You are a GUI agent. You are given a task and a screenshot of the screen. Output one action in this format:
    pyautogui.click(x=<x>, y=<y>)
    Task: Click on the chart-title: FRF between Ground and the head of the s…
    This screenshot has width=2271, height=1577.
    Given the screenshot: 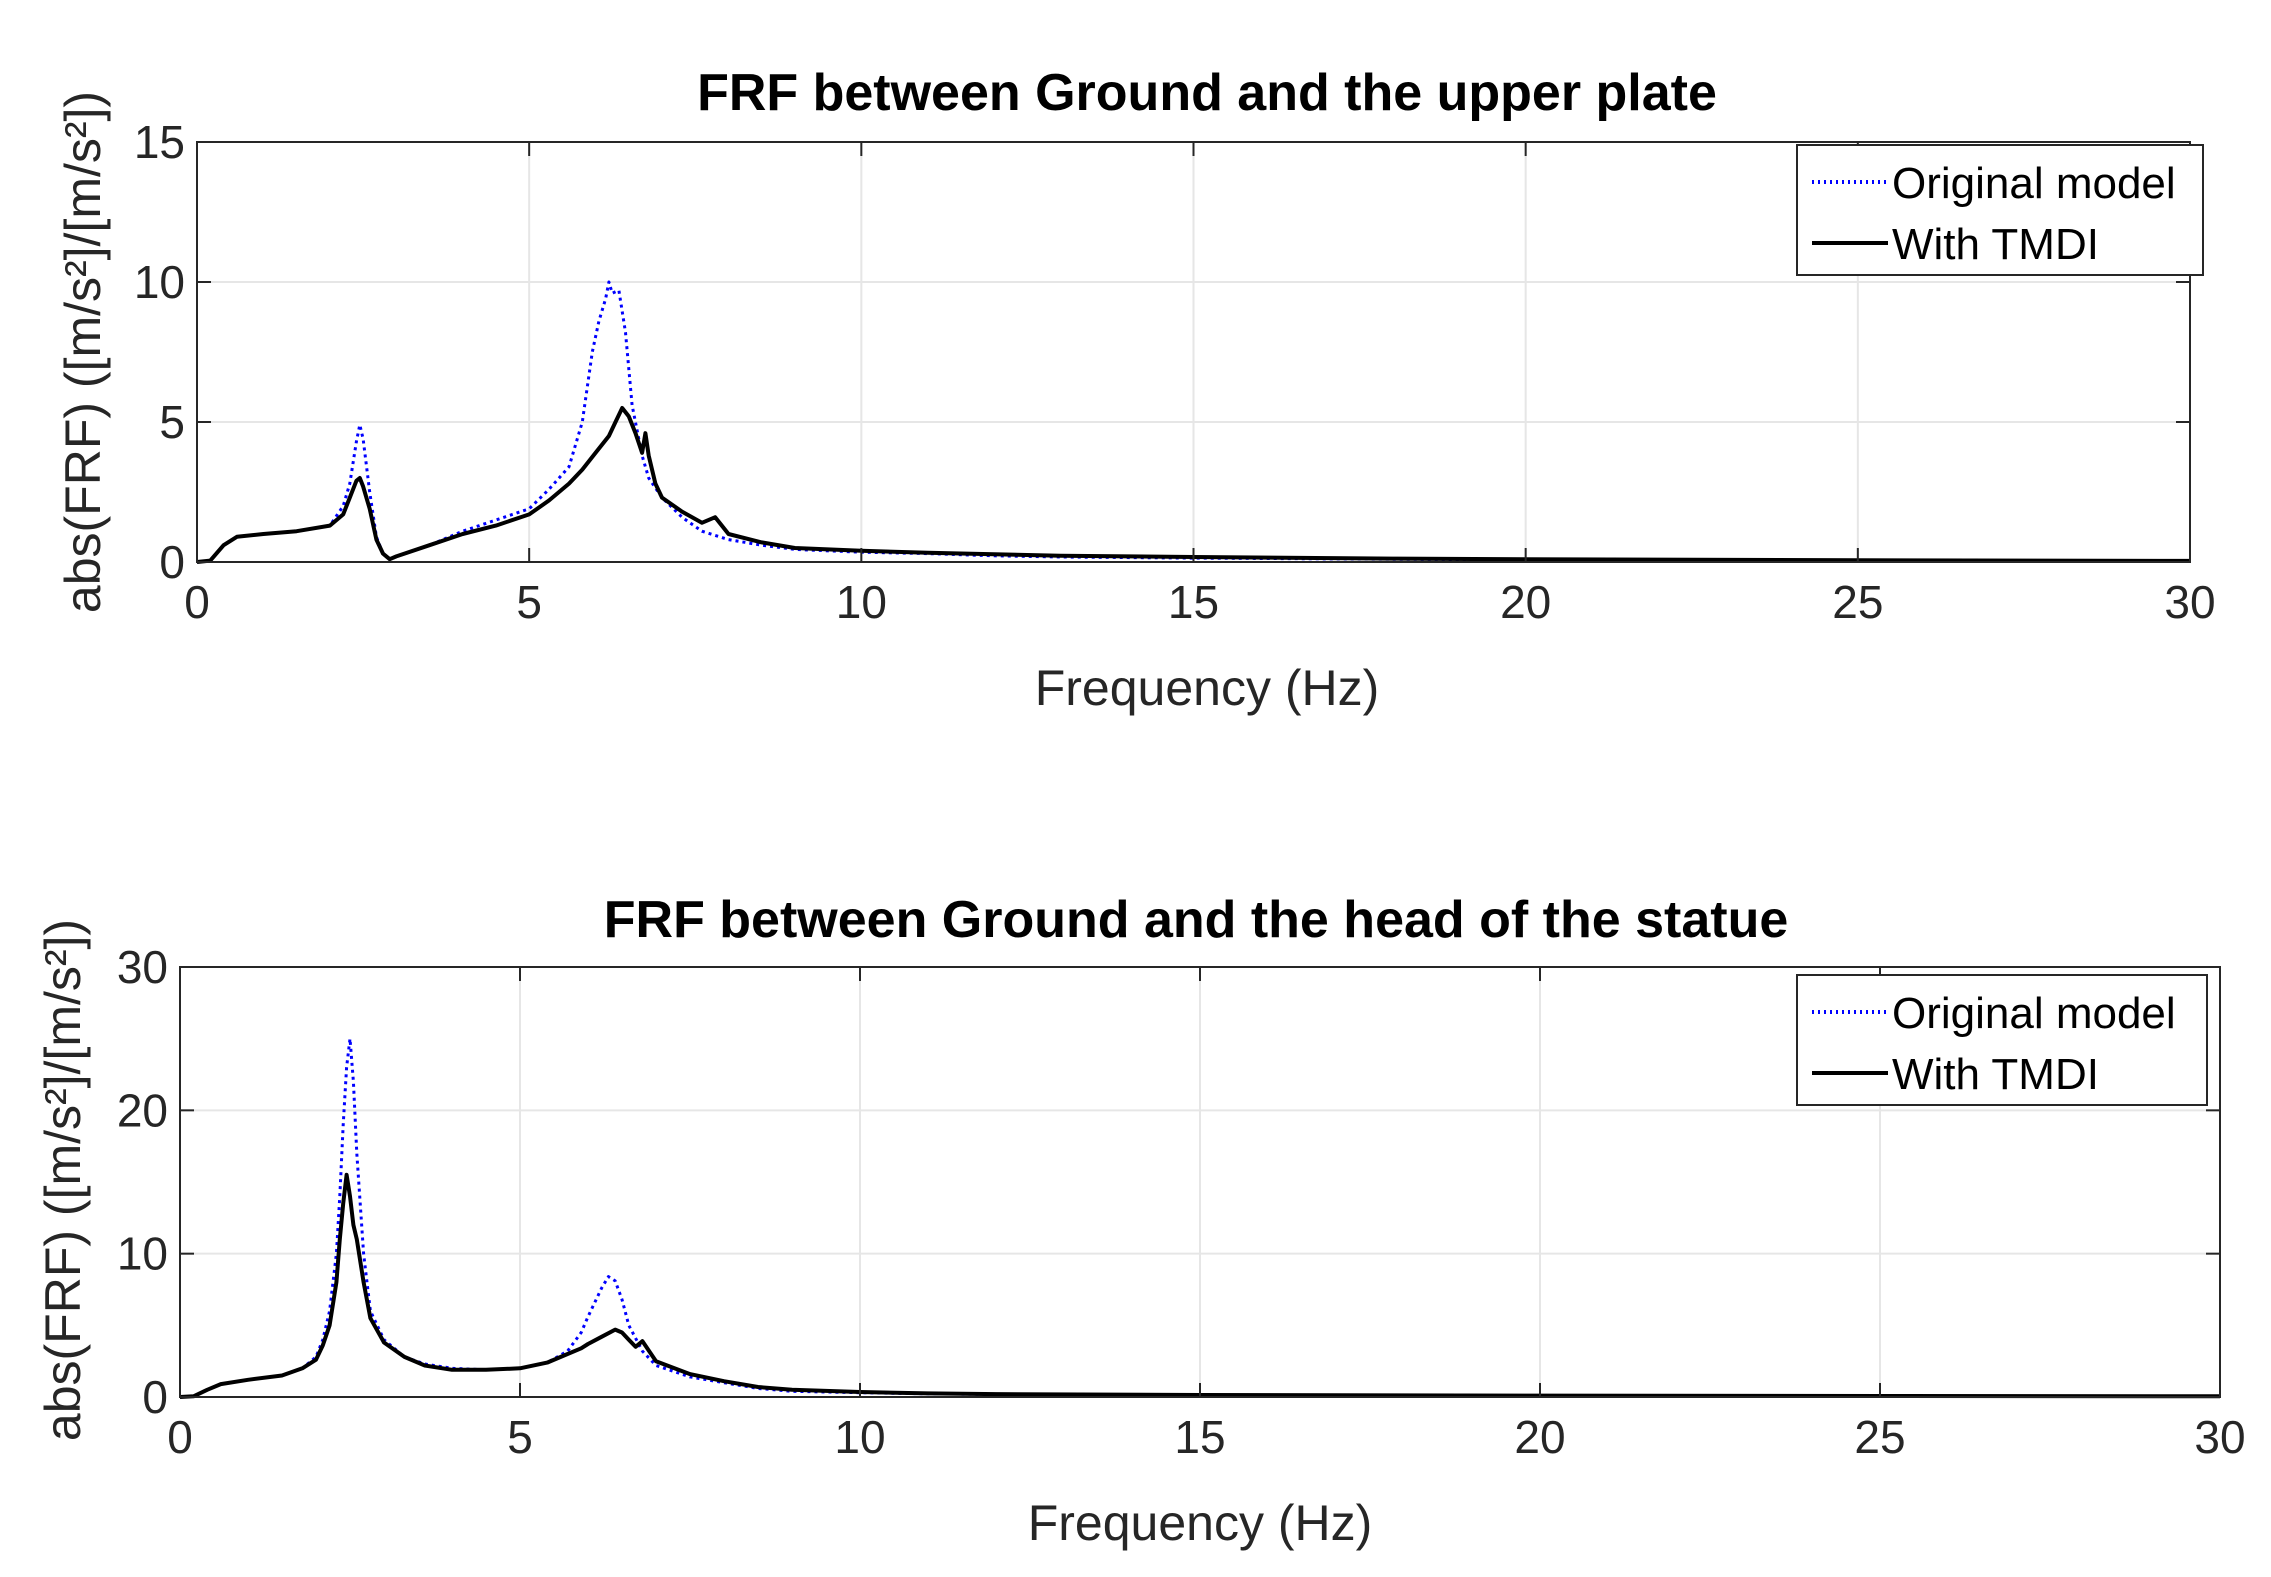 What is the action you would take?
    pyautogui.click(x=1196, y=920)
    